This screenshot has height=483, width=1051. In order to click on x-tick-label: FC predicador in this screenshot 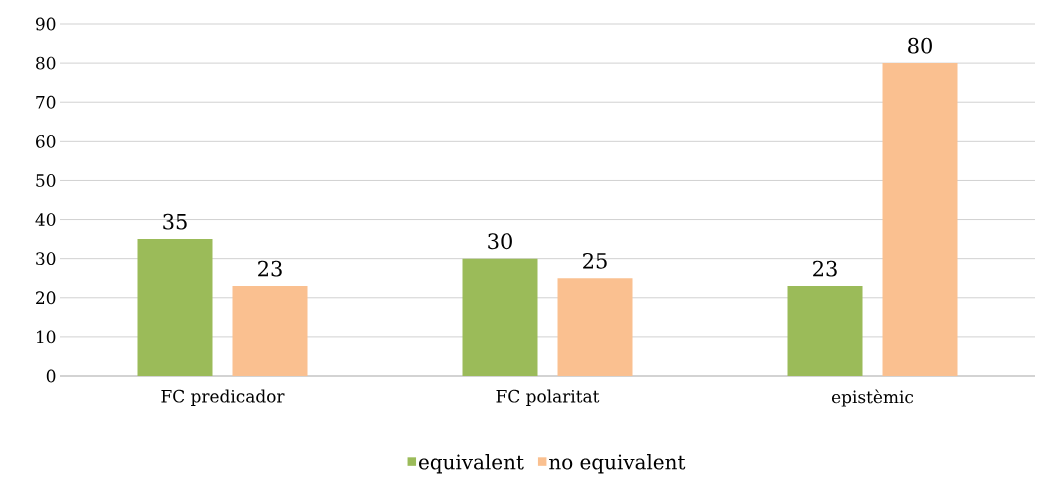, I will do `click(223, 397)`.